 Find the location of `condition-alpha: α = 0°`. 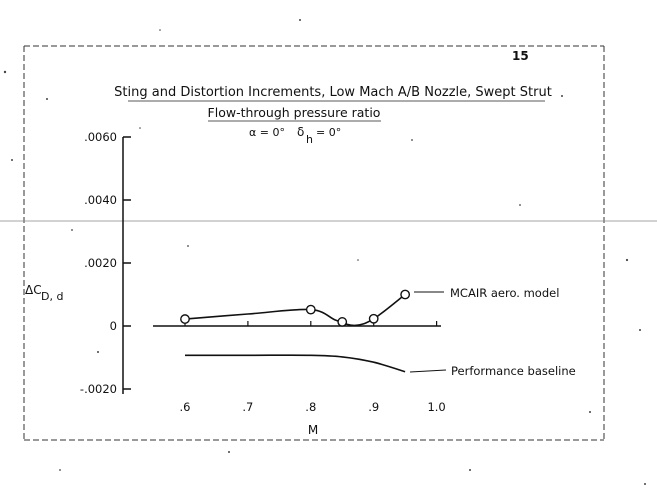

condition-alpha: α = 0° is located at coordinates (267, 132).